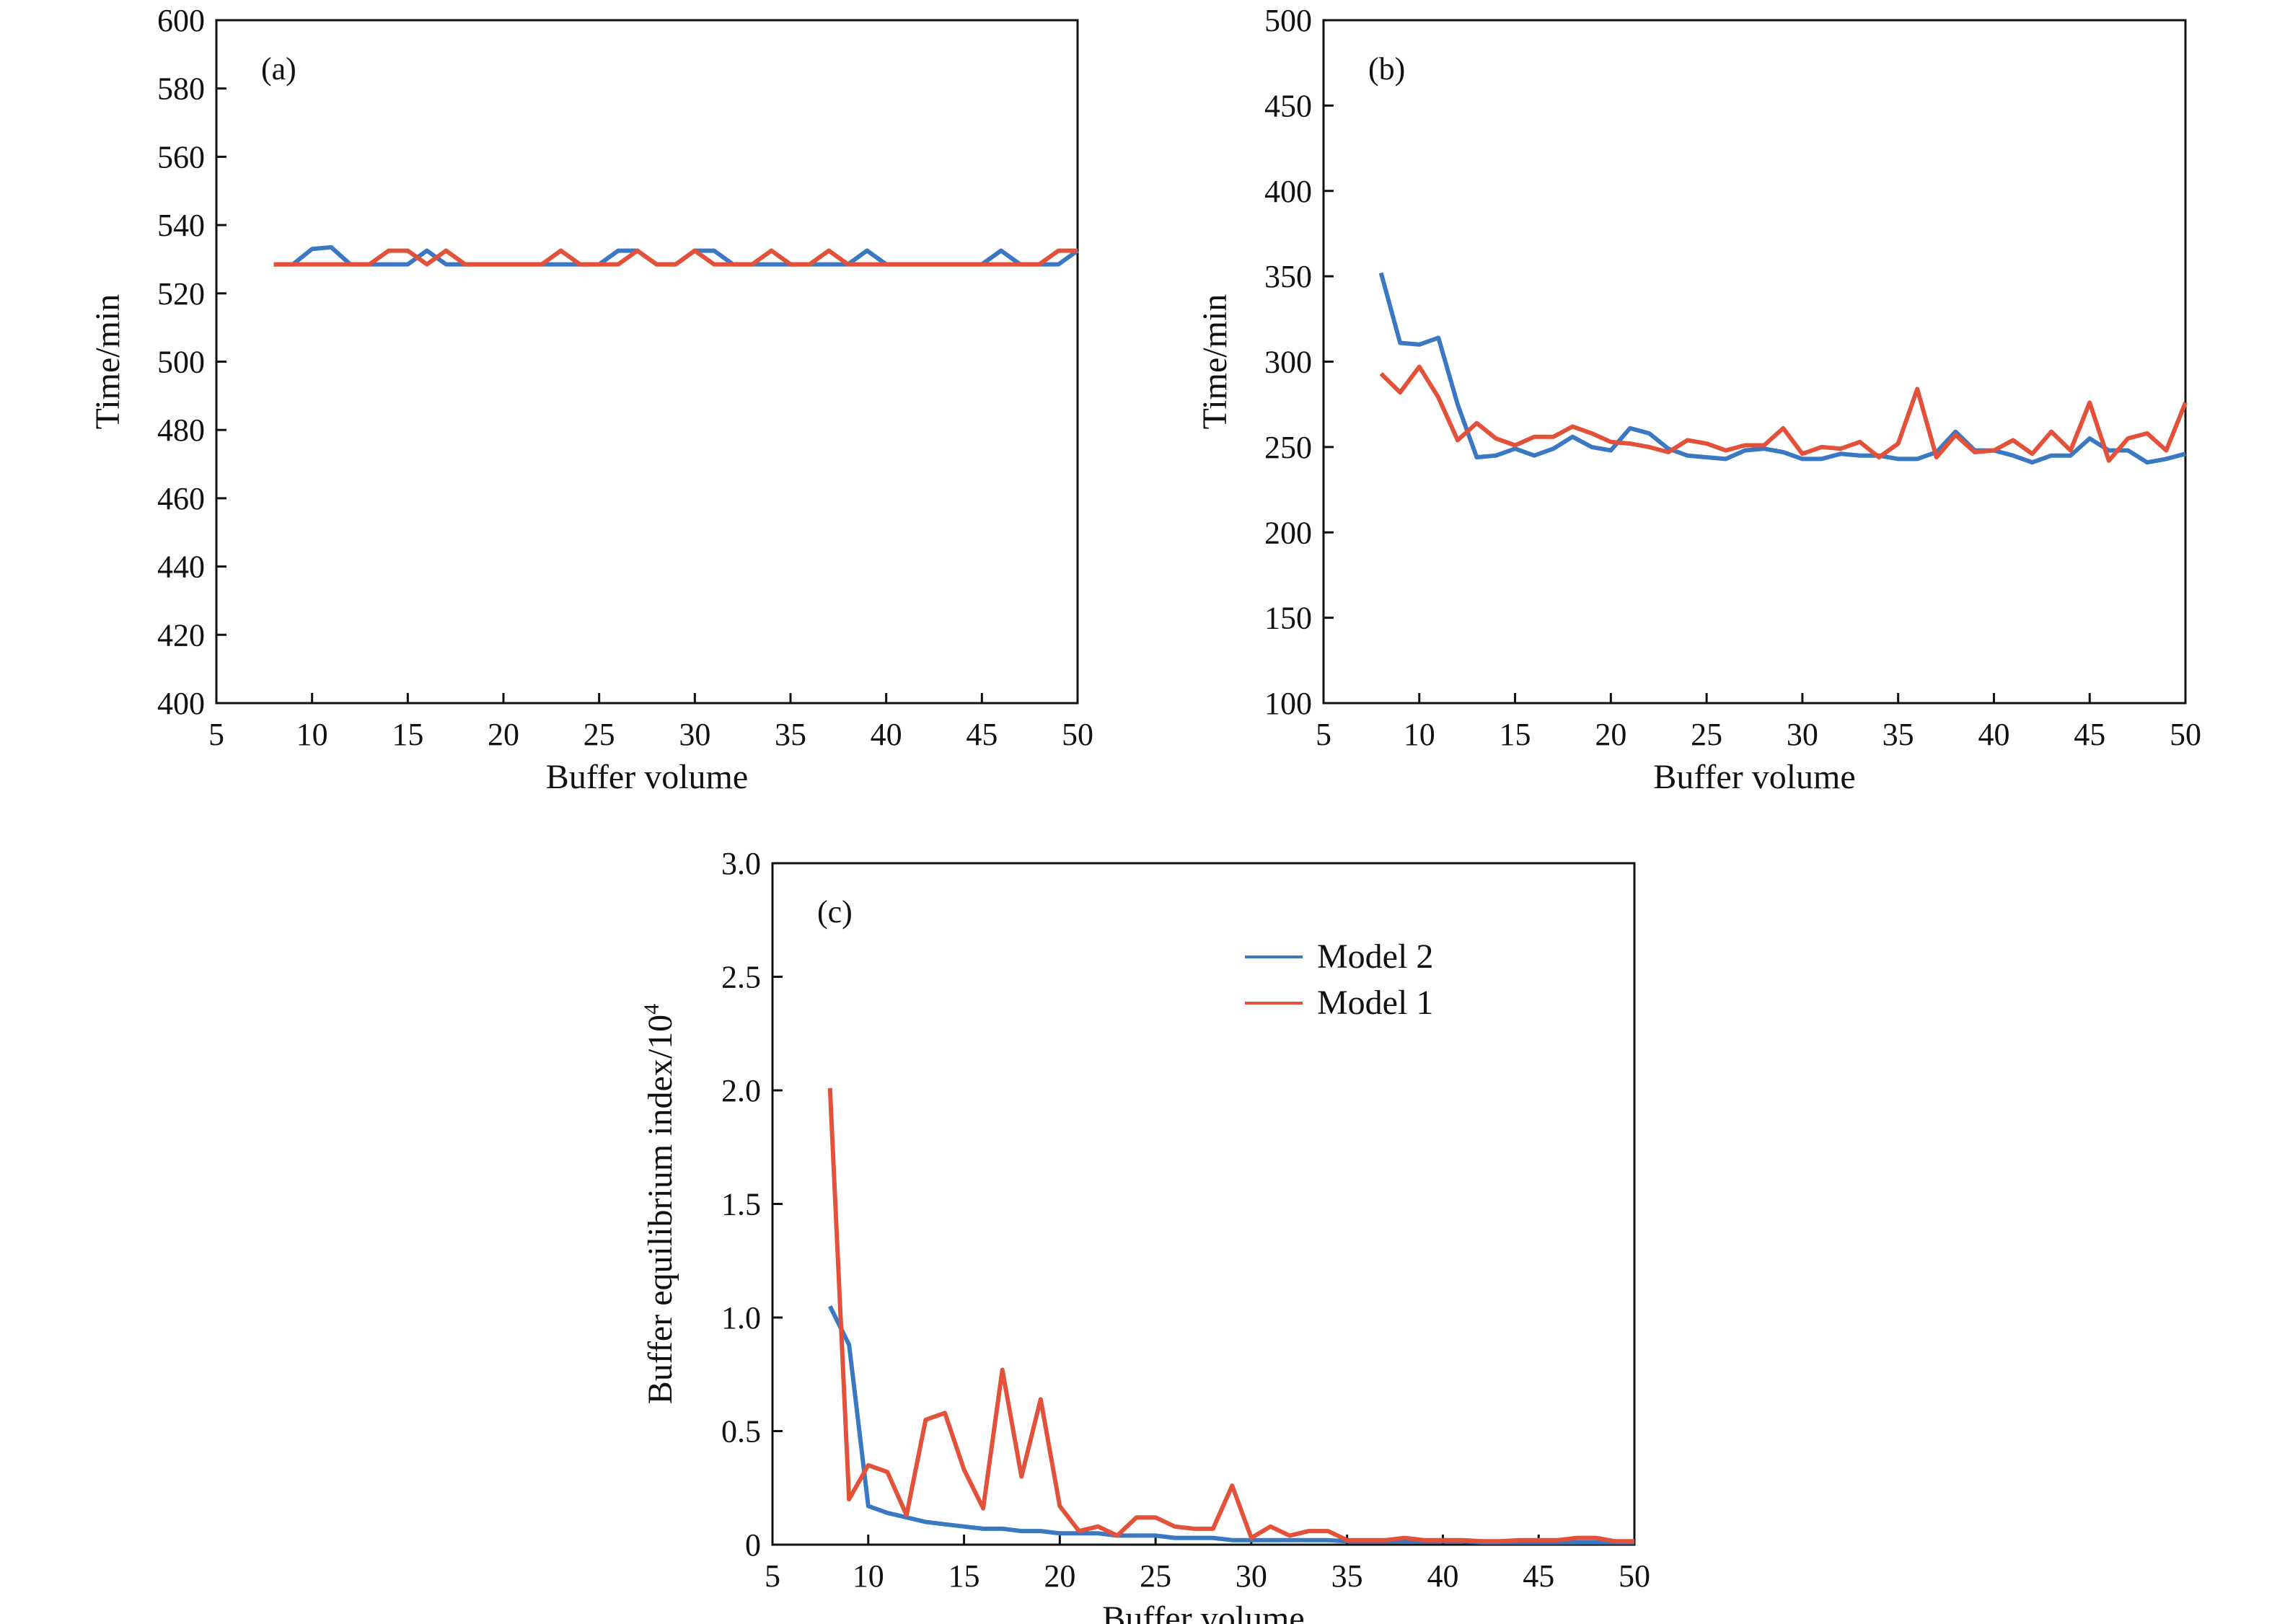  What do you see at coordinates (652, 1009) in the screenshot?
I see `y-axis-label-exponent: 4` at bounding box center [652, 1009].